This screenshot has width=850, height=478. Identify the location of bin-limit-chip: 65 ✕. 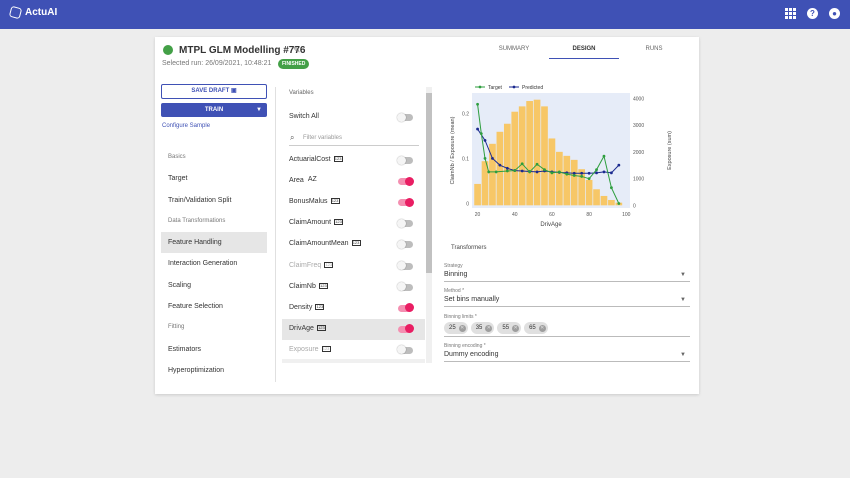
(536, 328).